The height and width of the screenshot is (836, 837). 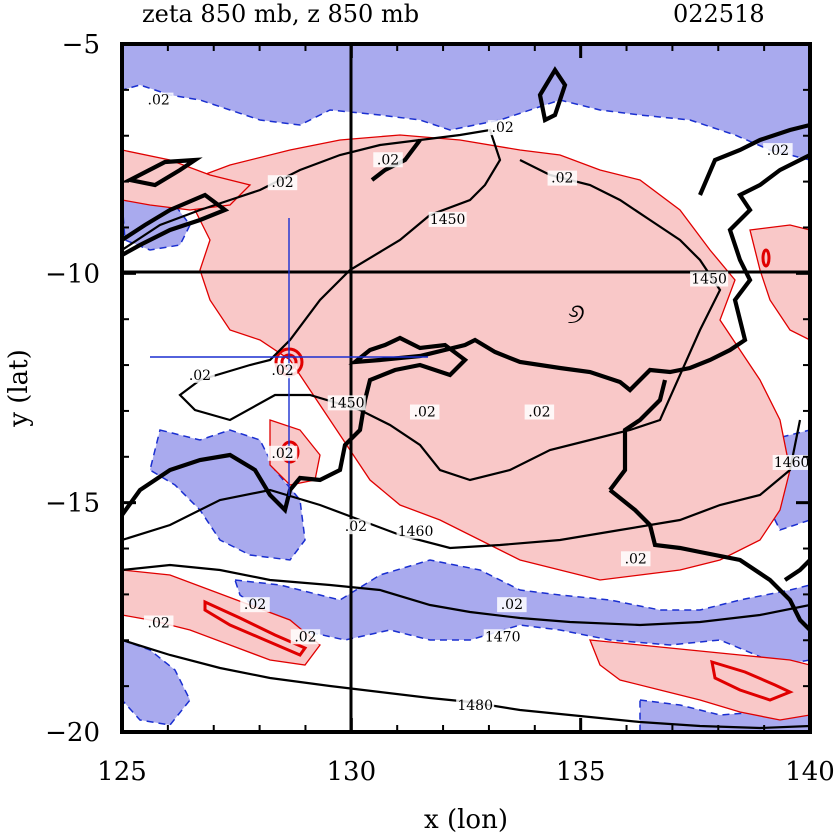 I want to click on height-contour-label: 1480, so click(x=475, y=706).